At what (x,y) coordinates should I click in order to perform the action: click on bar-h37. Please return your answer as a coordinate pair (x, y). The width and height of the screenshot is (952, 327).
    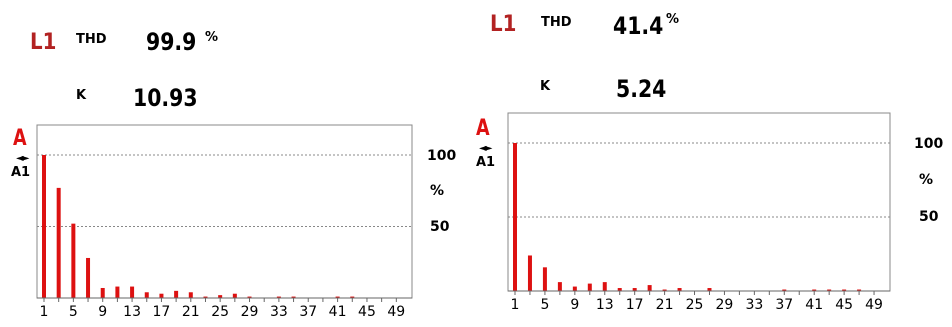
    Looking at the image, I should click on (784, 290).